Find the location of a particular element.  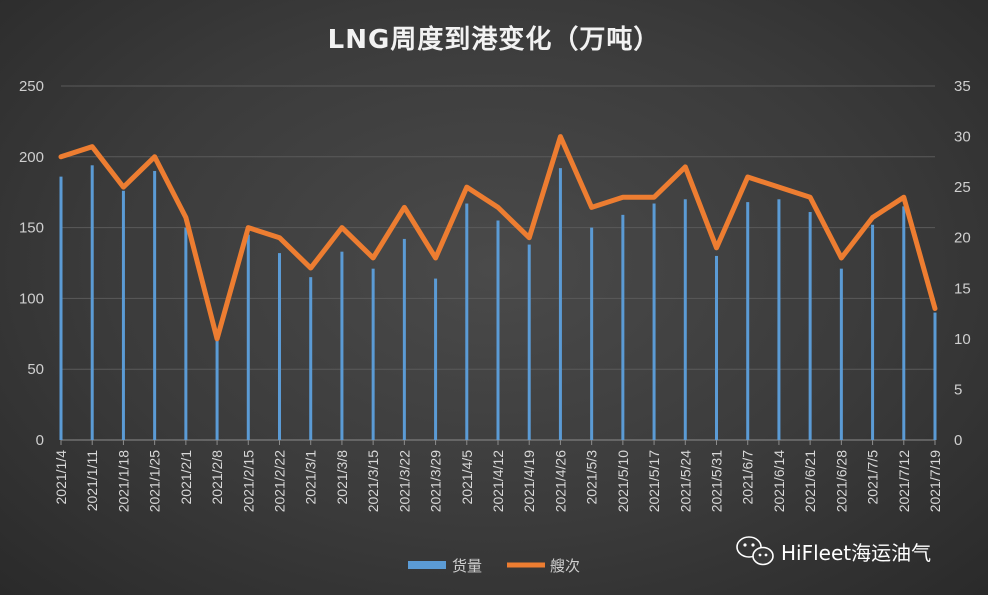

x-tick-label: 2021/4/12 is located at coordinates (498, 481).